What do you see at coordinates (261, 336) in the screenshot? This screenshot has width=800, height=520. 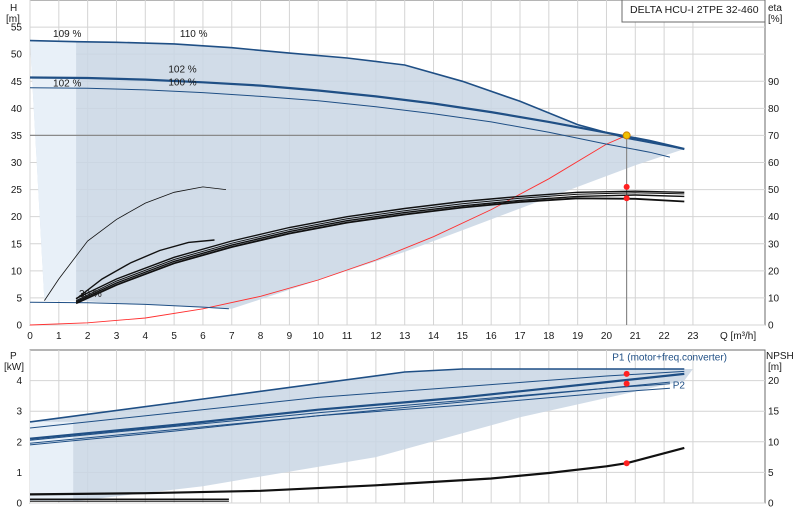 I see `x-tick-label: 8` at bounding box center [261, 336].